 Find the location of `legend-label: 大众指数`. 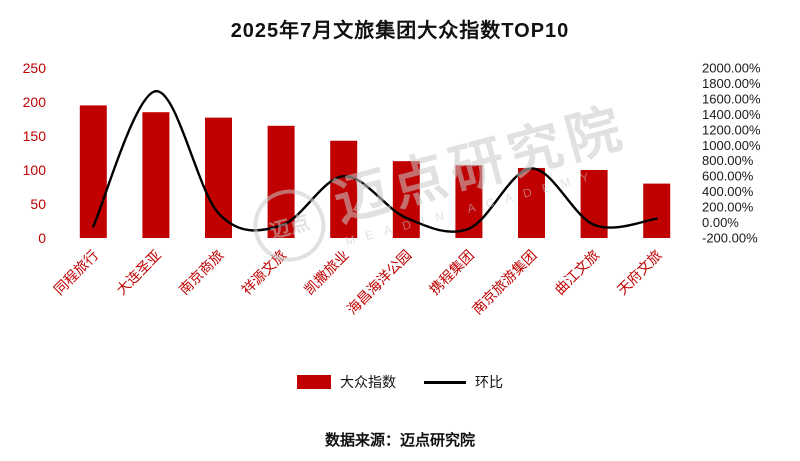

legend-label: 大众指数 is located at coordinates (368, 382).